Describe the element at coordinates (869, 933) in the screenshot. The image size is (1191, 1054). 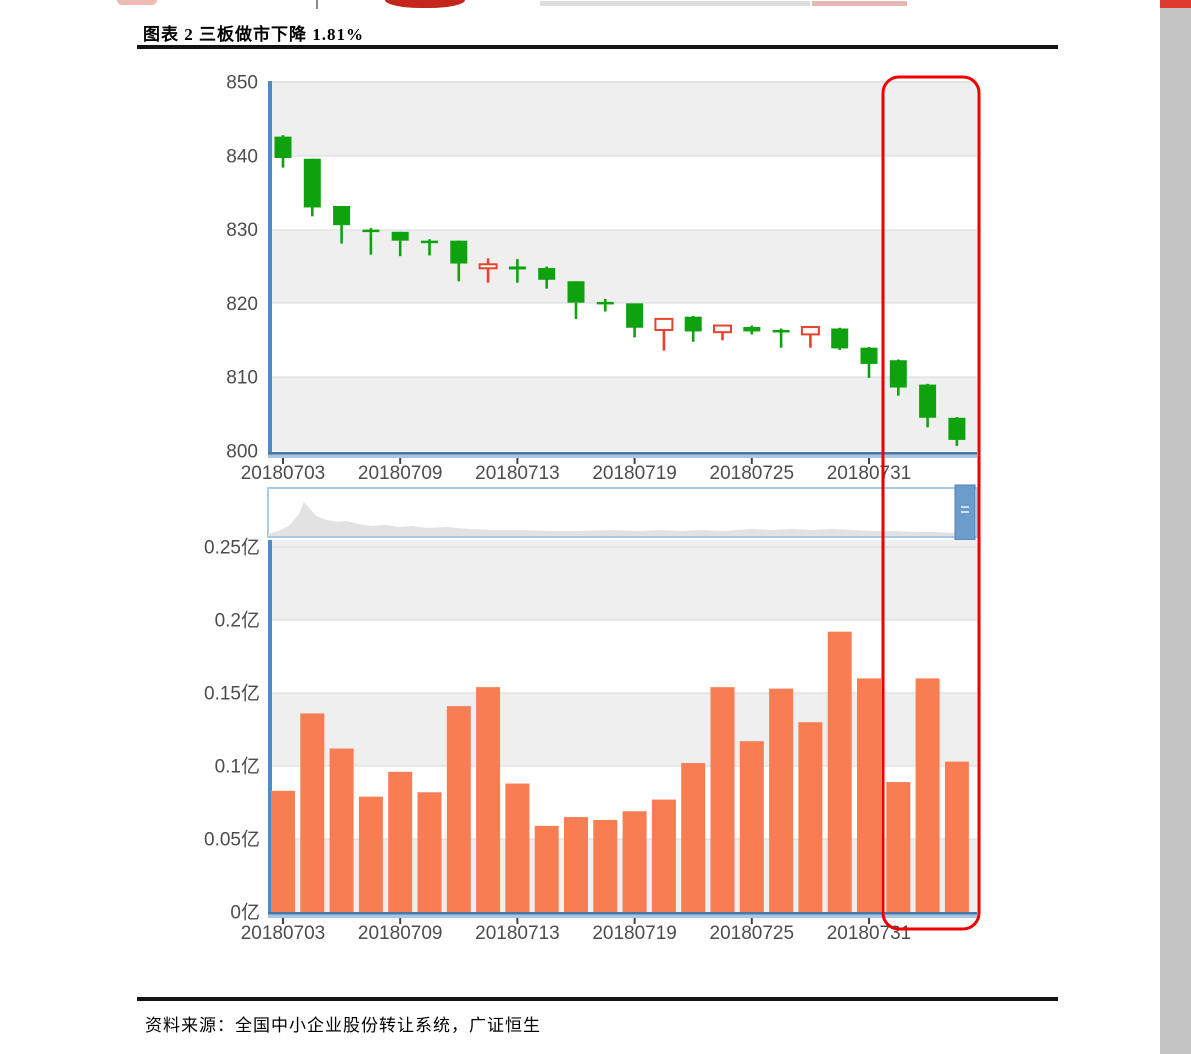
I see `volume-x-tick-label: 20180731` at that location.